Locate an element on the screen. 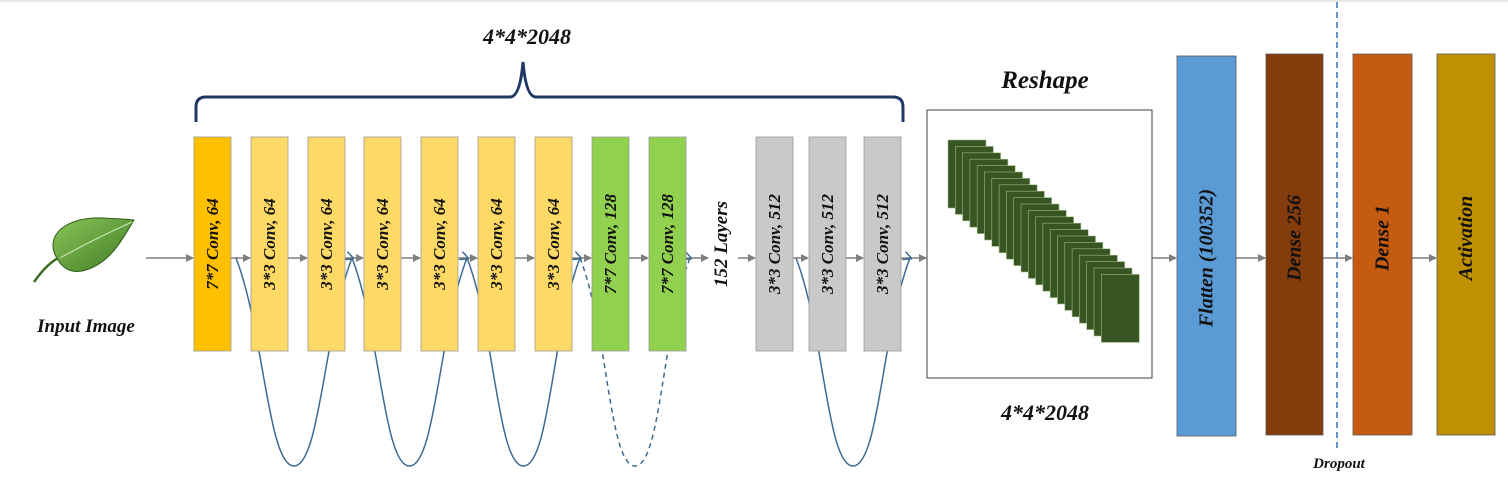 This screenshot has height=483, width=1508. conv-layer-12: 3*3 Conv, 512 is located at coordinates (882, 244).